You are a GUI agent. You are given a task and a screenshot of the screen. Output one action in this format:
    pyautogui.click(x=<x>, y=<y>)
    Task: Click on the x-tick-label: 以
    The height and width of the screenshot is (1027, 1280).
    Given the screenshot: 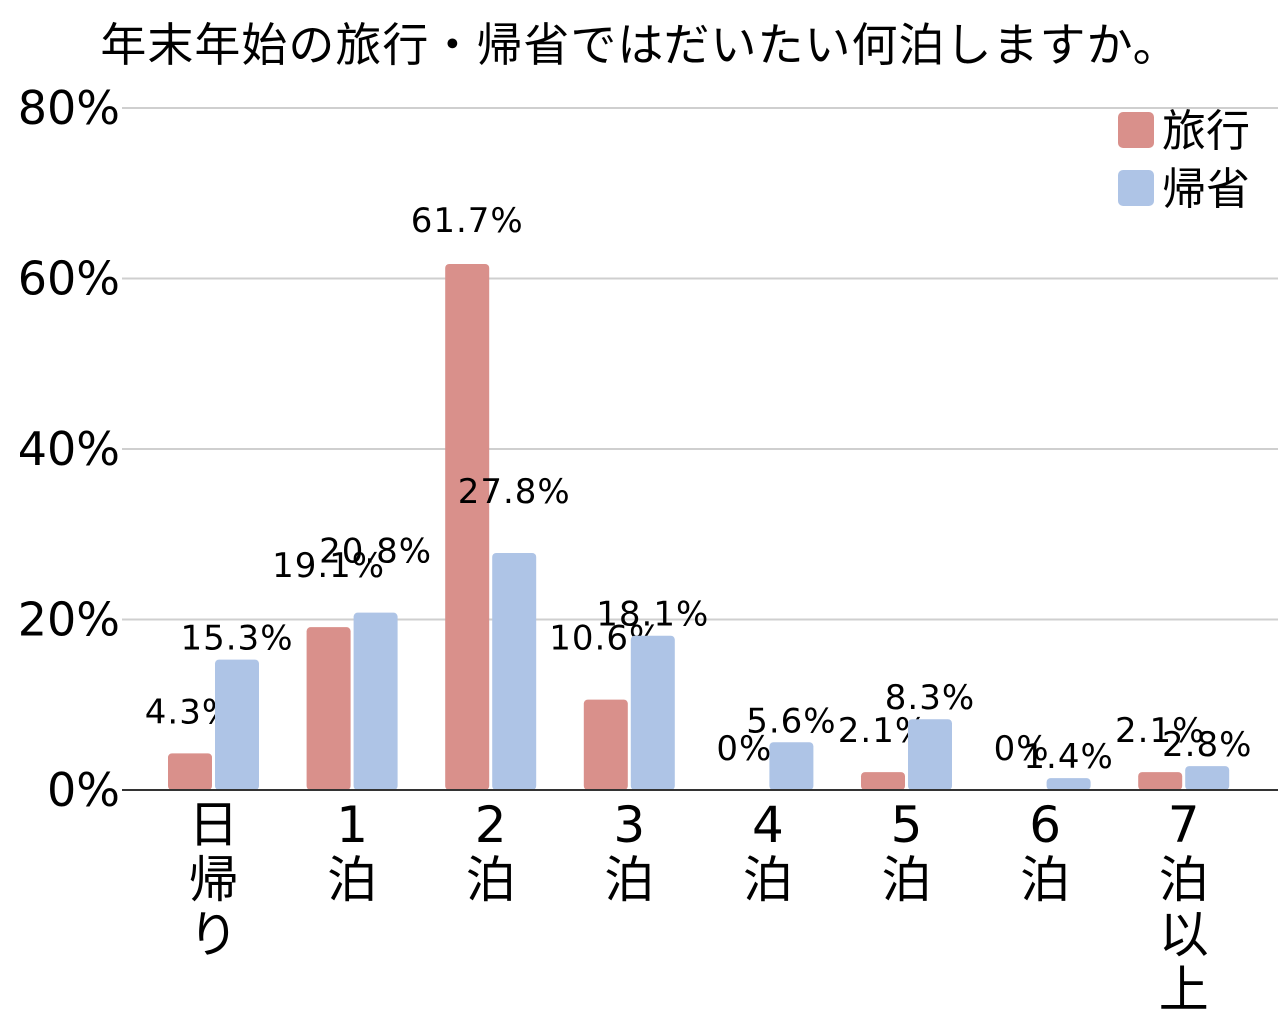 What is the action you would take?
    pyautogui.click(x=1184, y=935)
    